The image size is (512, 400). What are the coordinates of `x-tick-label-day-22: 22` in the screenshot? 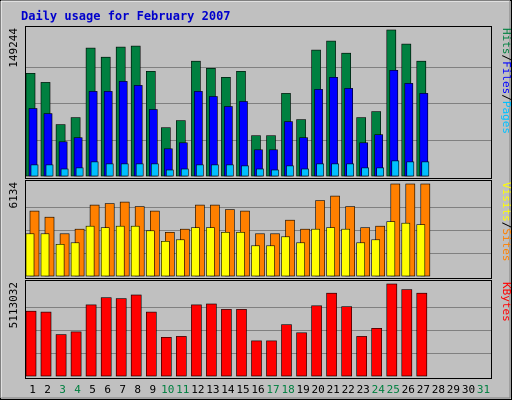 It's located at (348, 389).